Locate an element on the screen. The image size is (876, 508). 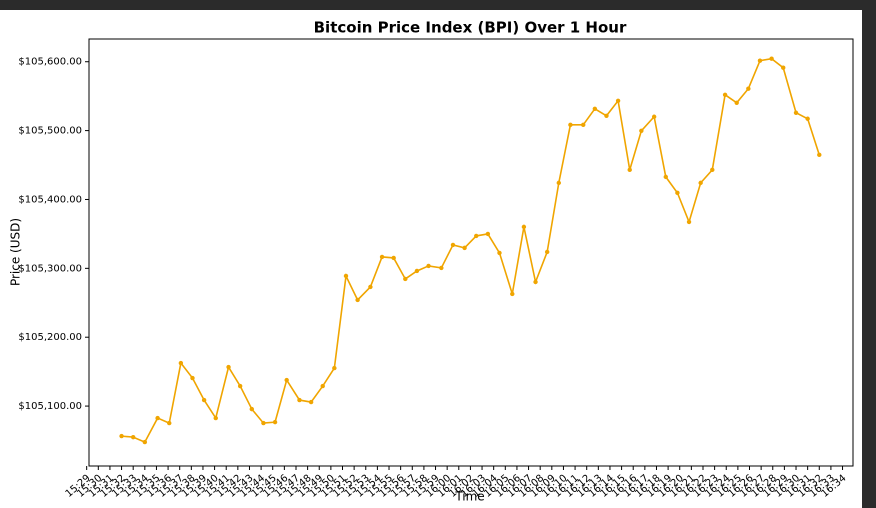
x-axis-label: Time is located at coordinates (469, 497).